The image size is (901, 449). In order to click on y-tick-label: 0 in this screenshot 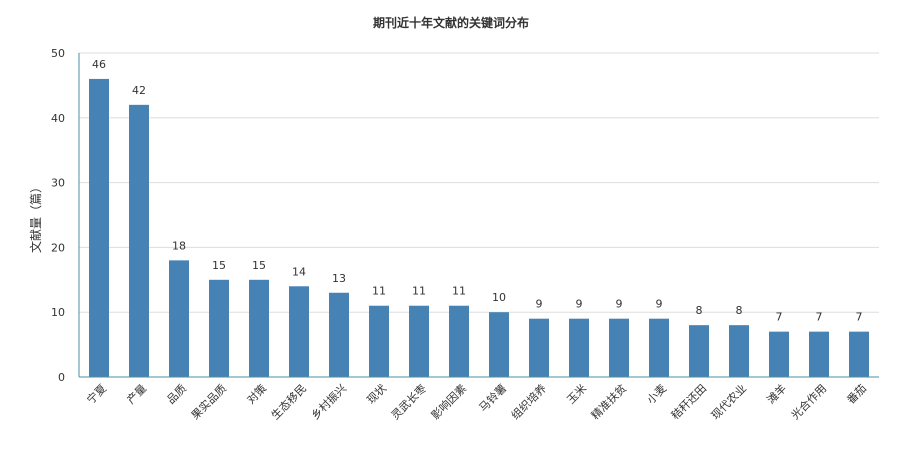, I will do `click(61, 377)`.